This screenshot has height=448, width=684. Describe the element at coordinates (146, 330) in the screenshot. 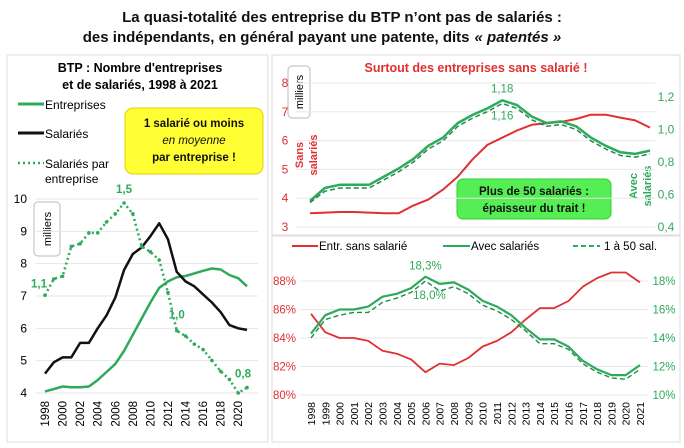

I see `series-line-entreprises` at that location.